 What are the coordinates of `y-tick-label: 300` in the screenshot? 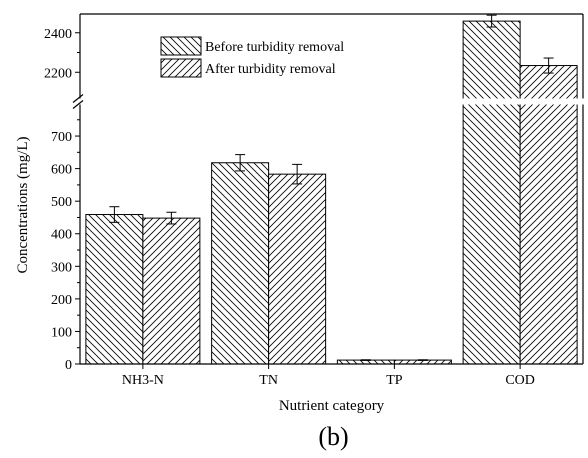 It's located at (61, 267).